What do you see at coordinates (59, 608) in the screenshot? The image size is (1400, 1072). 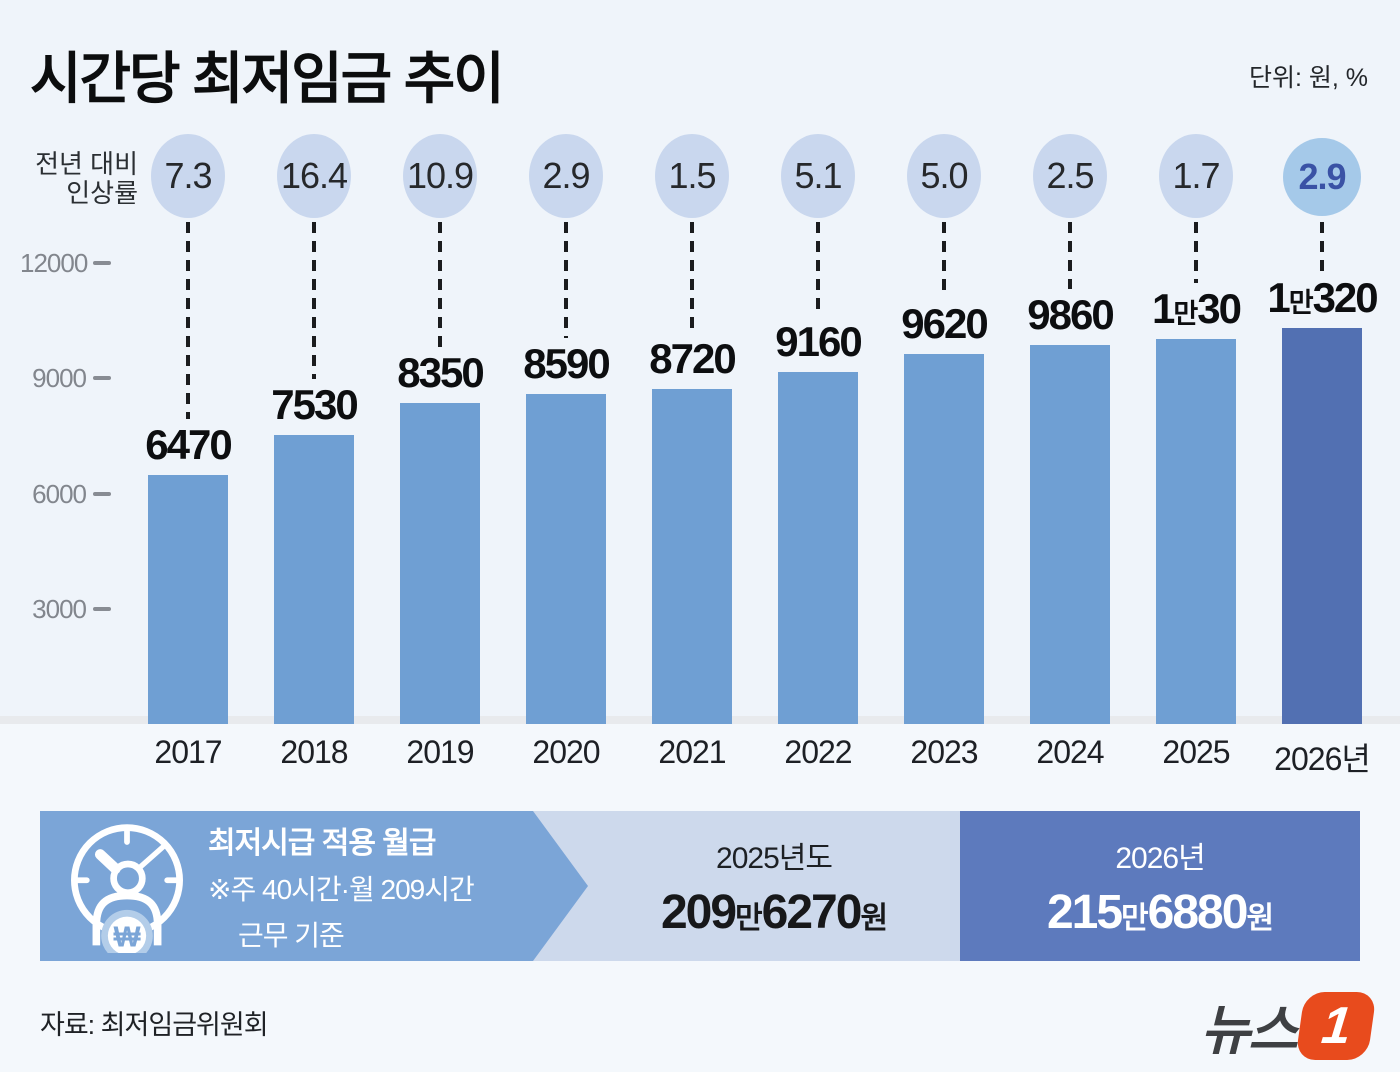 I see `y-tick-label: 3000` at bounding box center [59, 608].